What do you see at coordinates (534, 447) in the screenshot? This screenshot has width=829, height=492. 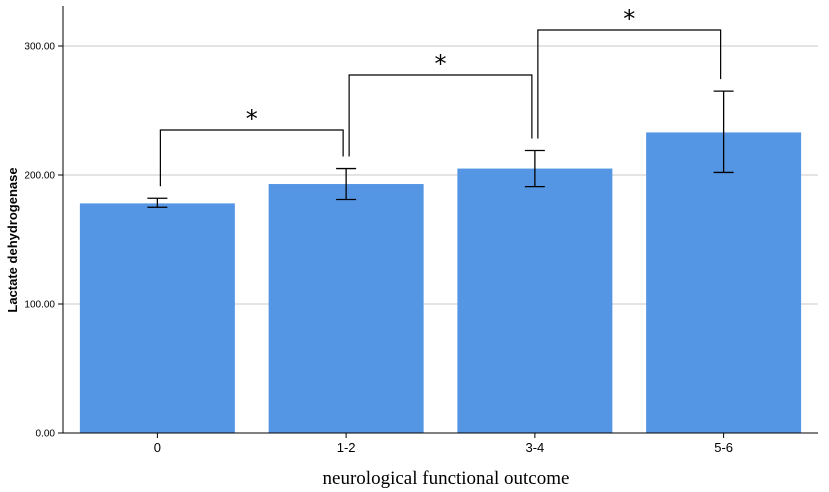 I see `x-tick-label: 3-4` at bounding box center [534, 447].